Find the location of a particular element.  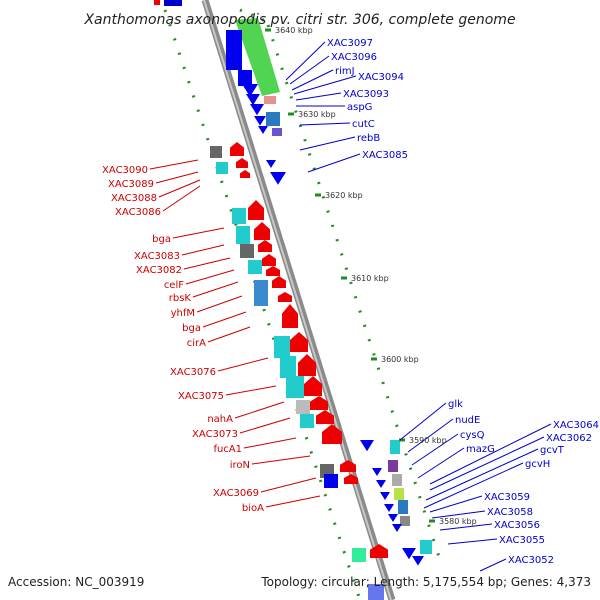

forward-gene-label: mazG is located at coordinates (480, 449).